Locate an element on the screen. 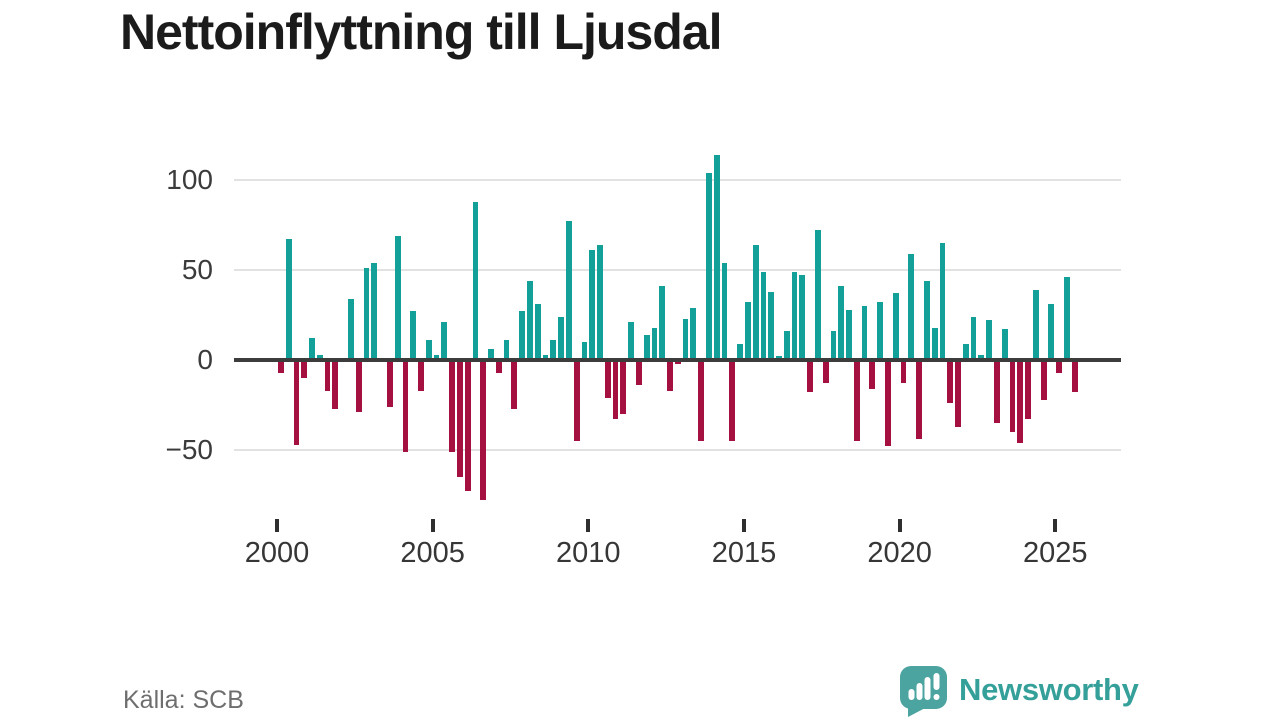  bar-2001-Q1 is located at coordinates (312, 349).